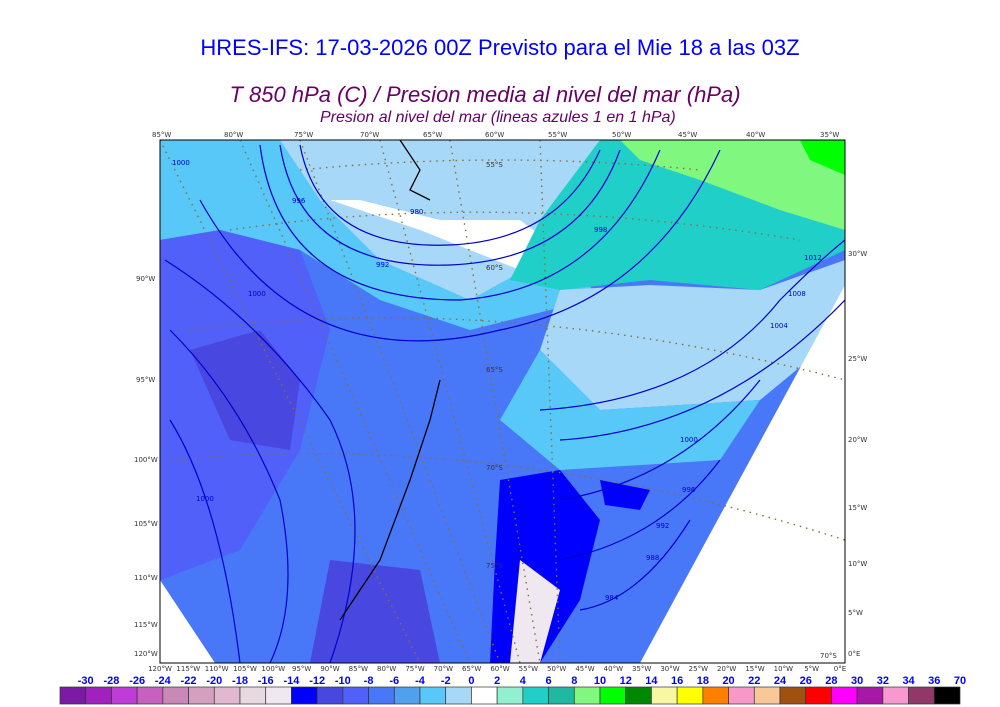  What do you see at coordinates (266, 681) in the screenshot?
I see `colorbar-label: -16` at bounding box center [266, 681].